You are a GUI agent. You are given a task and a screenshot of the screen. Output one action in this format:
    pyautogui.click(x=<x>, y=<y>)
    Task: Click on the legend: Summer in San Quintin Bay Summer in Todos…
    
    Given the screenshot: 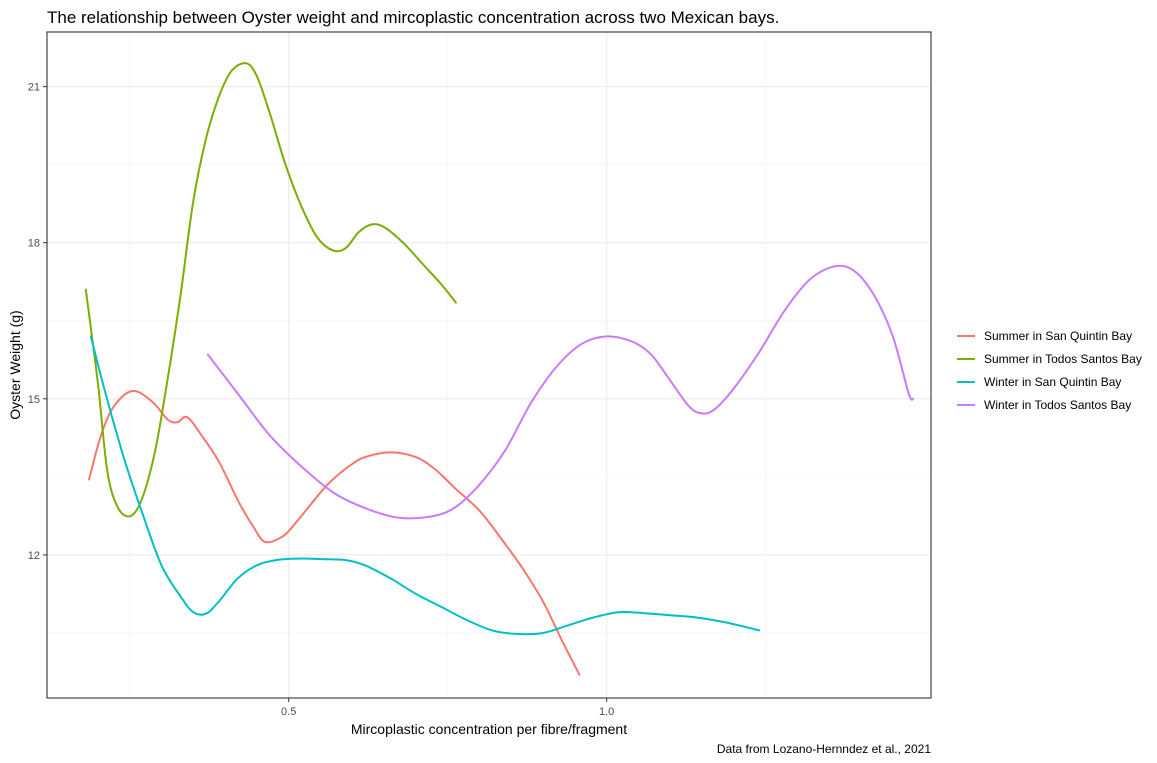 What is the action you would take?
    pyautogui.click(x=1049, y=370)
    